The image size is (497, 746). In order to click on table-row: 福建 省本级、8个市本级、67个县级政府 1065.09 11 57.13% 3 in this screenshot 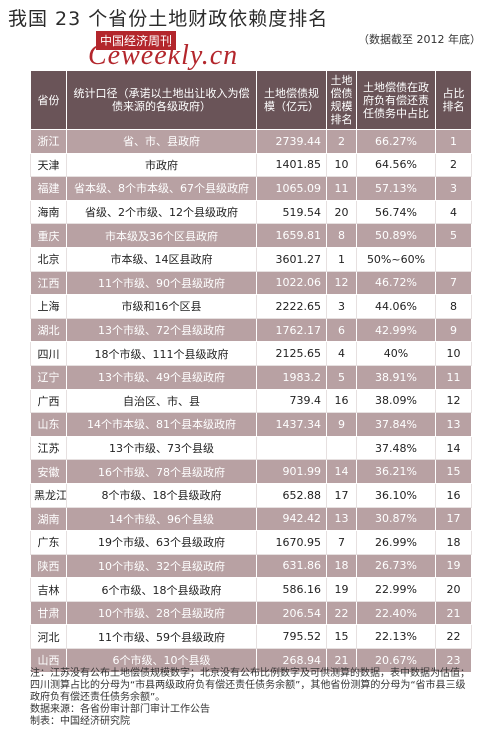, I will do `click(251, 188)`.